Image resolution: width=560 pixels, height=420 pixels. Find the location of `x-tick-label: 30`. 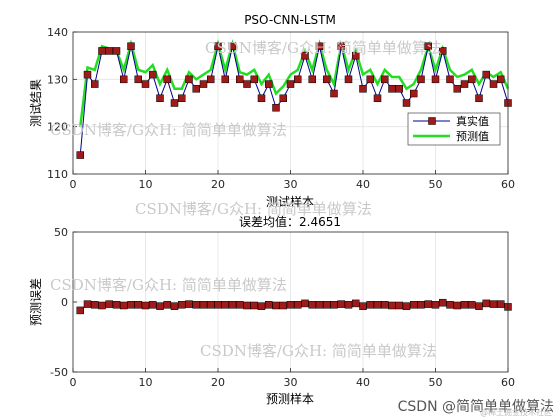

x-tick-label: 30 is located at coordinates (291, 184).